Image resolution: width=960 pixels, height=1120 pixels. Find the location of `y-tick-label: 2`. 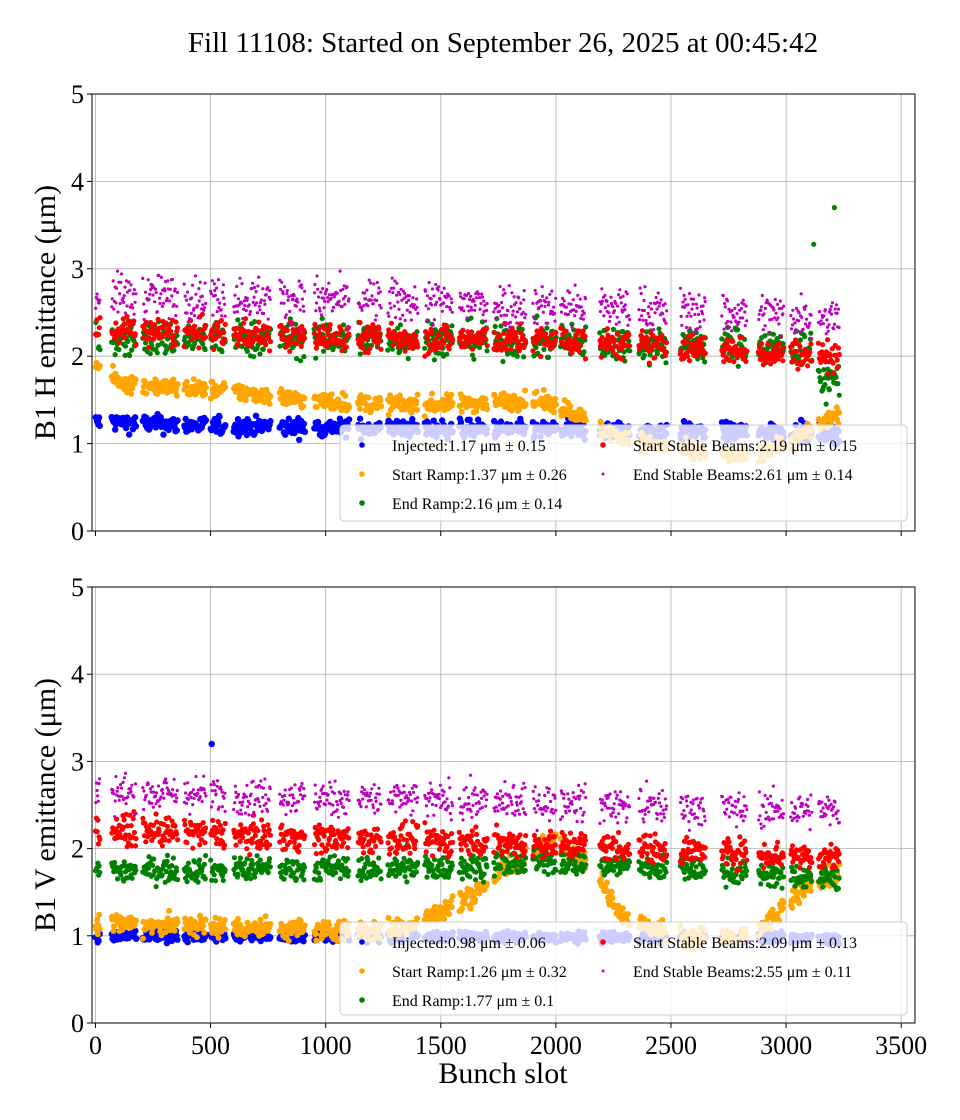

y-tick-label: 2 is located at coordinates (77, 849).